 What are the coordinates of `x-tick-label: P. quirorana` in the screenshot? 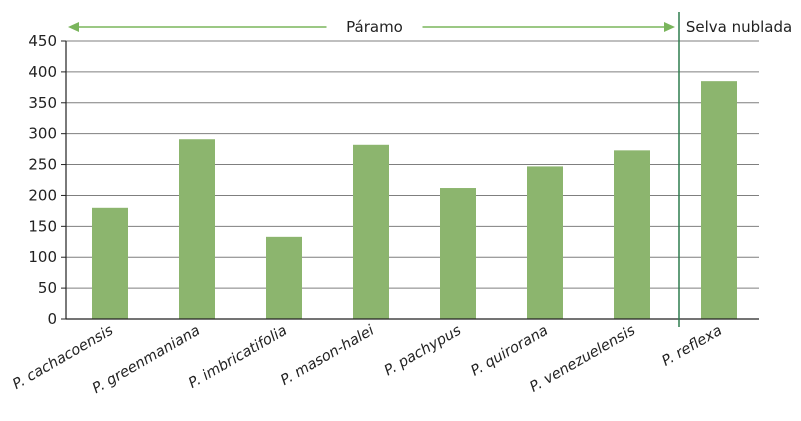 It's located at (509, 351).